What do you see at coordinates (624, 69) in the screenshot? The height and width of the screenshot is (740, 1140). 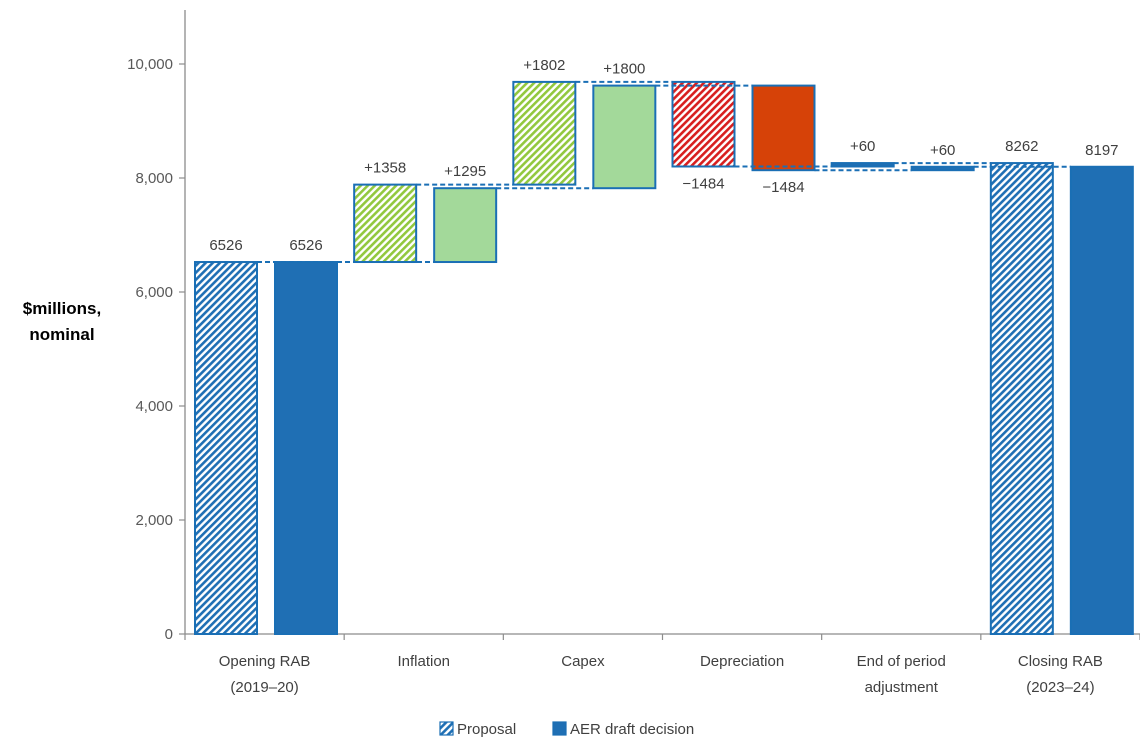 I see `data-label: +1800` at bounding box center [624, 69].